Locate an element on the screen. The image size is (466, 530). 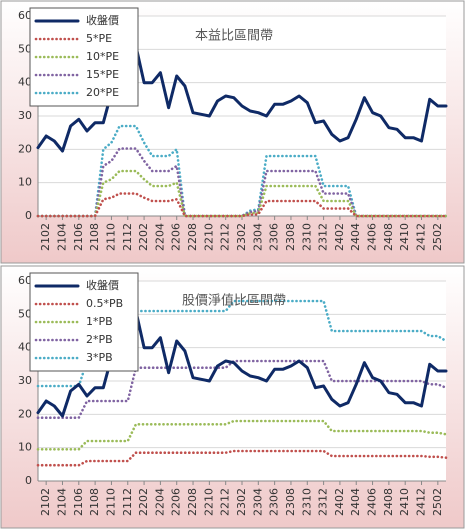
legend-label: 20*PE is located at coordinates (102, 92).